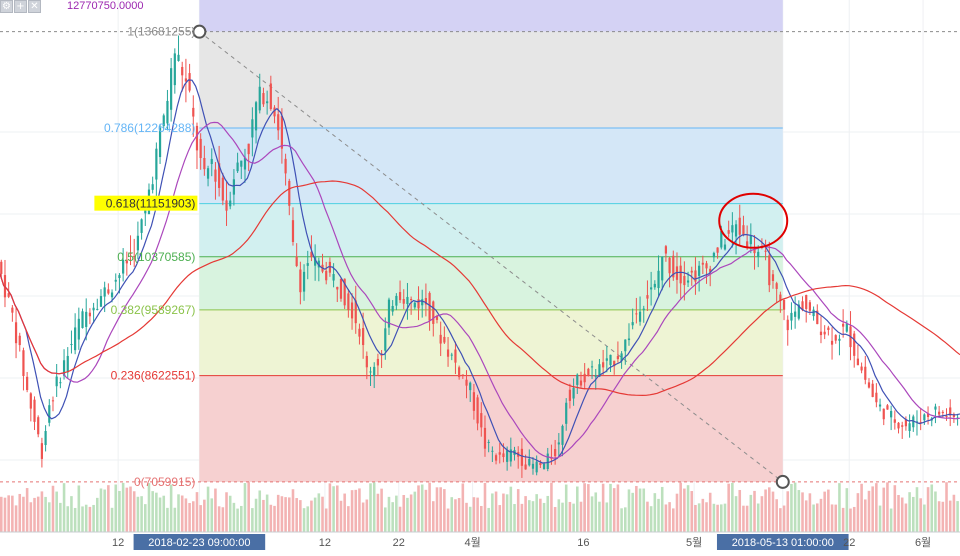  Describe the element at coordinates (753, 220) in the screenshot. I see `annotations` at that location.